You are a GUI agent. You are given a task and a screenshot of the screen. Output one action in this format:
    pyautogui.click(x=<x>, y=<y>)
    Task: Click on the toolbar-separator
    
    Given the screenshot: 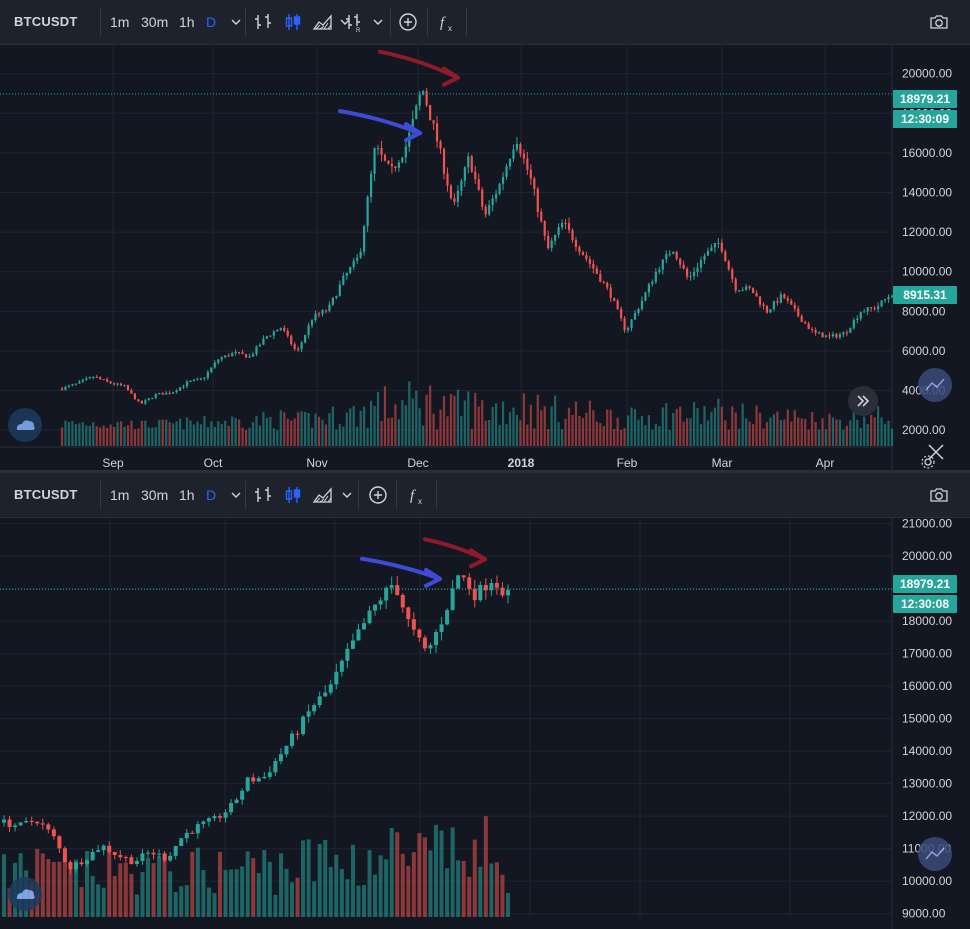 What is the action you would take?
    pyautogui.click(x=436, y=495)
    